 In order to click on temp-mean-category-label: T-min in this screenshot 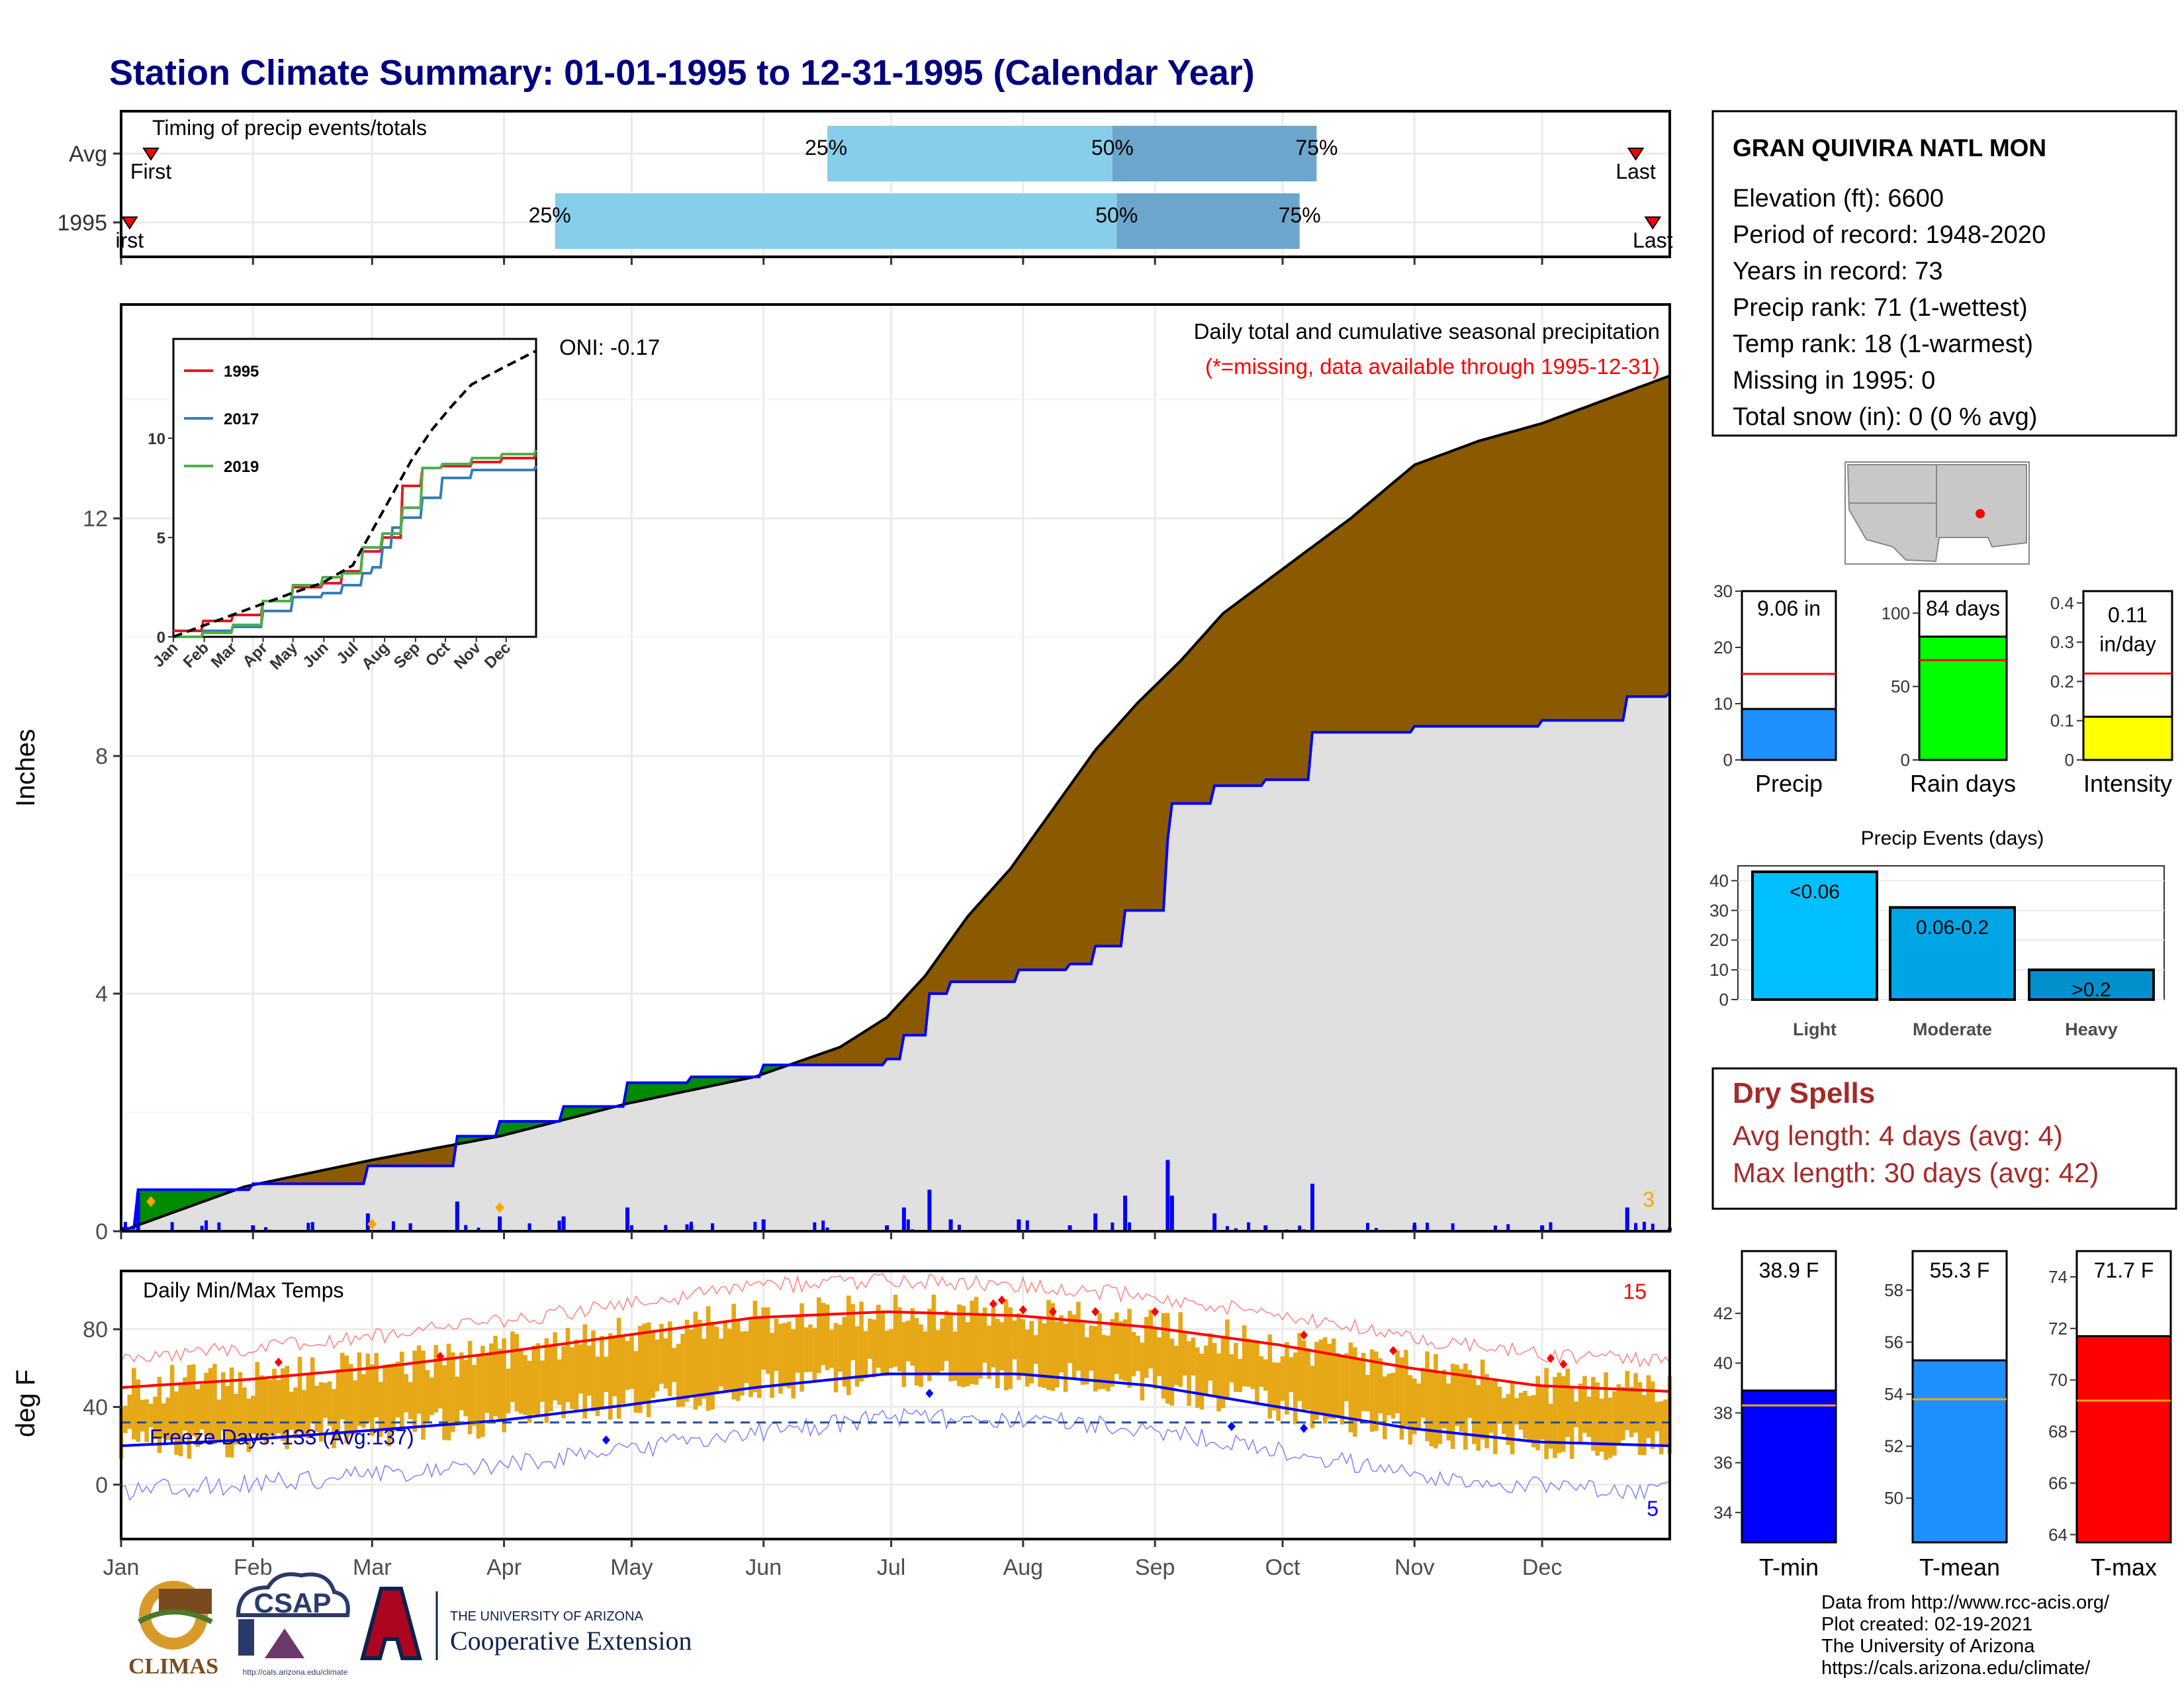, I will do `click(1789, 1567)`.